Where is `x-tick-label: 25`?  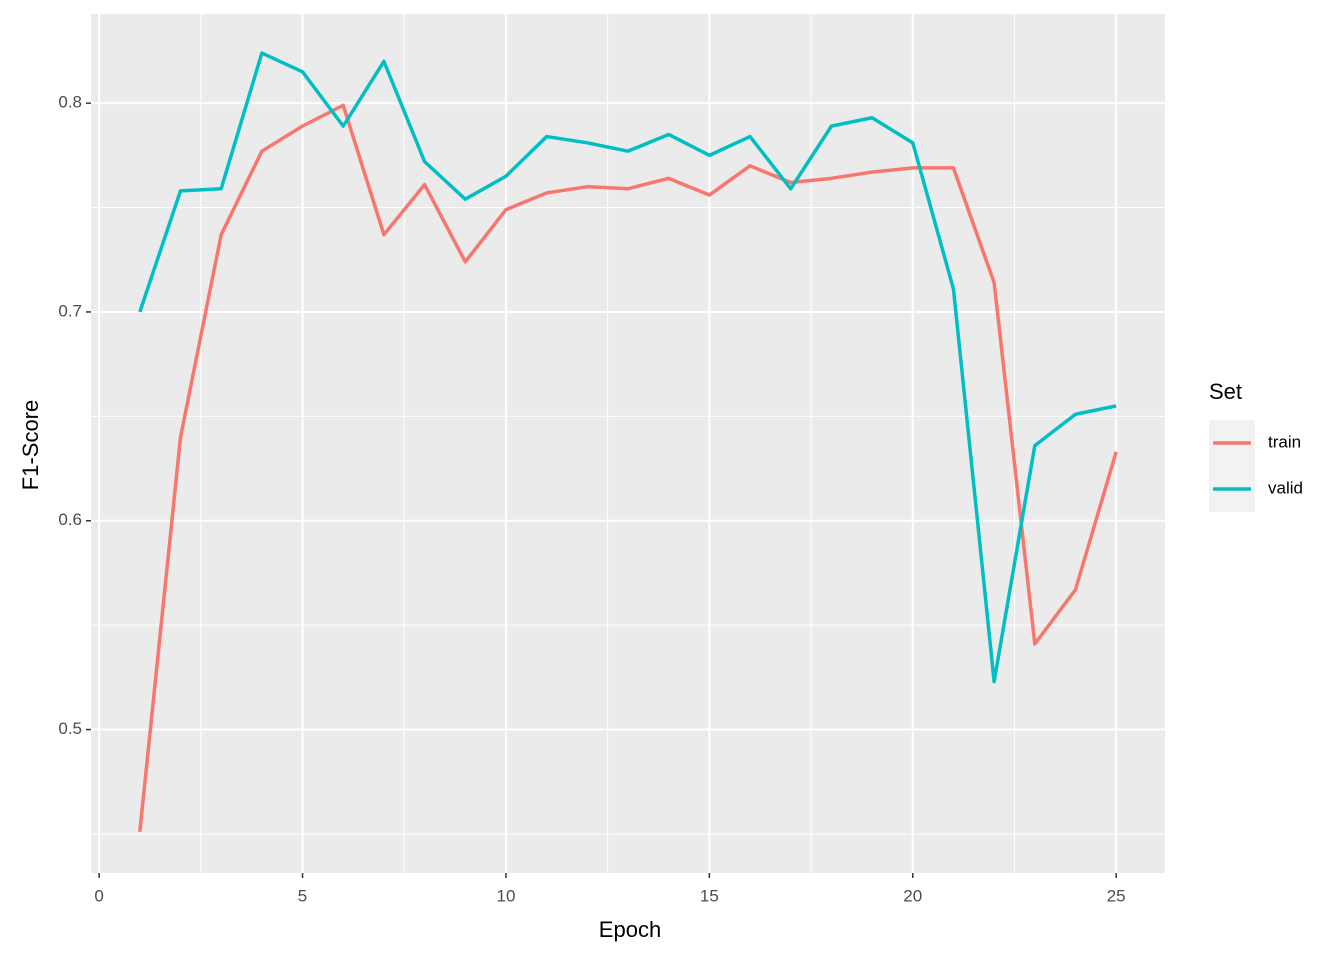
x-tick-label: 25 is located at coordinates (1116, 895).